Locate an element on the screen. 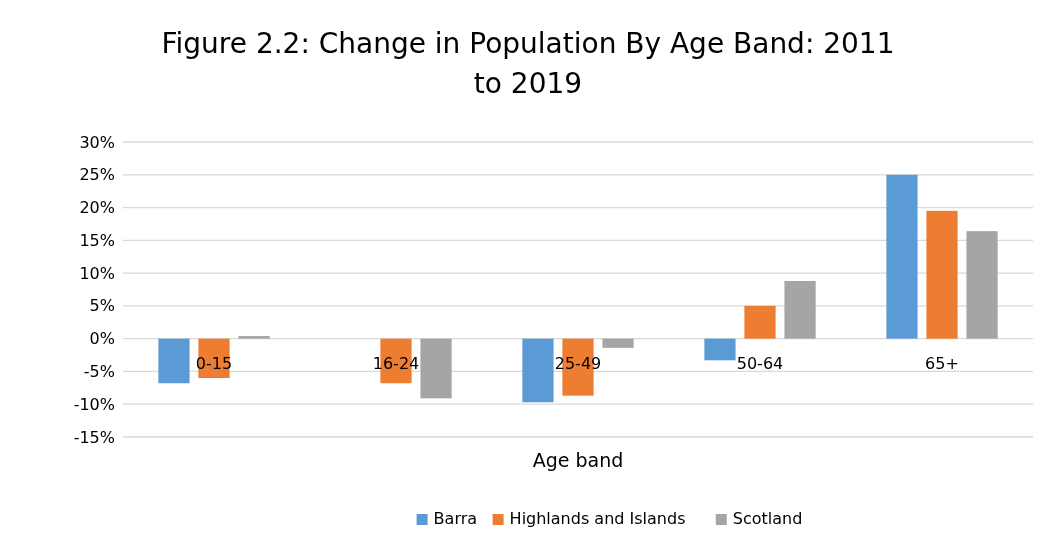 The image size is (1058, 556). y-tick-label: 25% is located at coordinates (97, 175).